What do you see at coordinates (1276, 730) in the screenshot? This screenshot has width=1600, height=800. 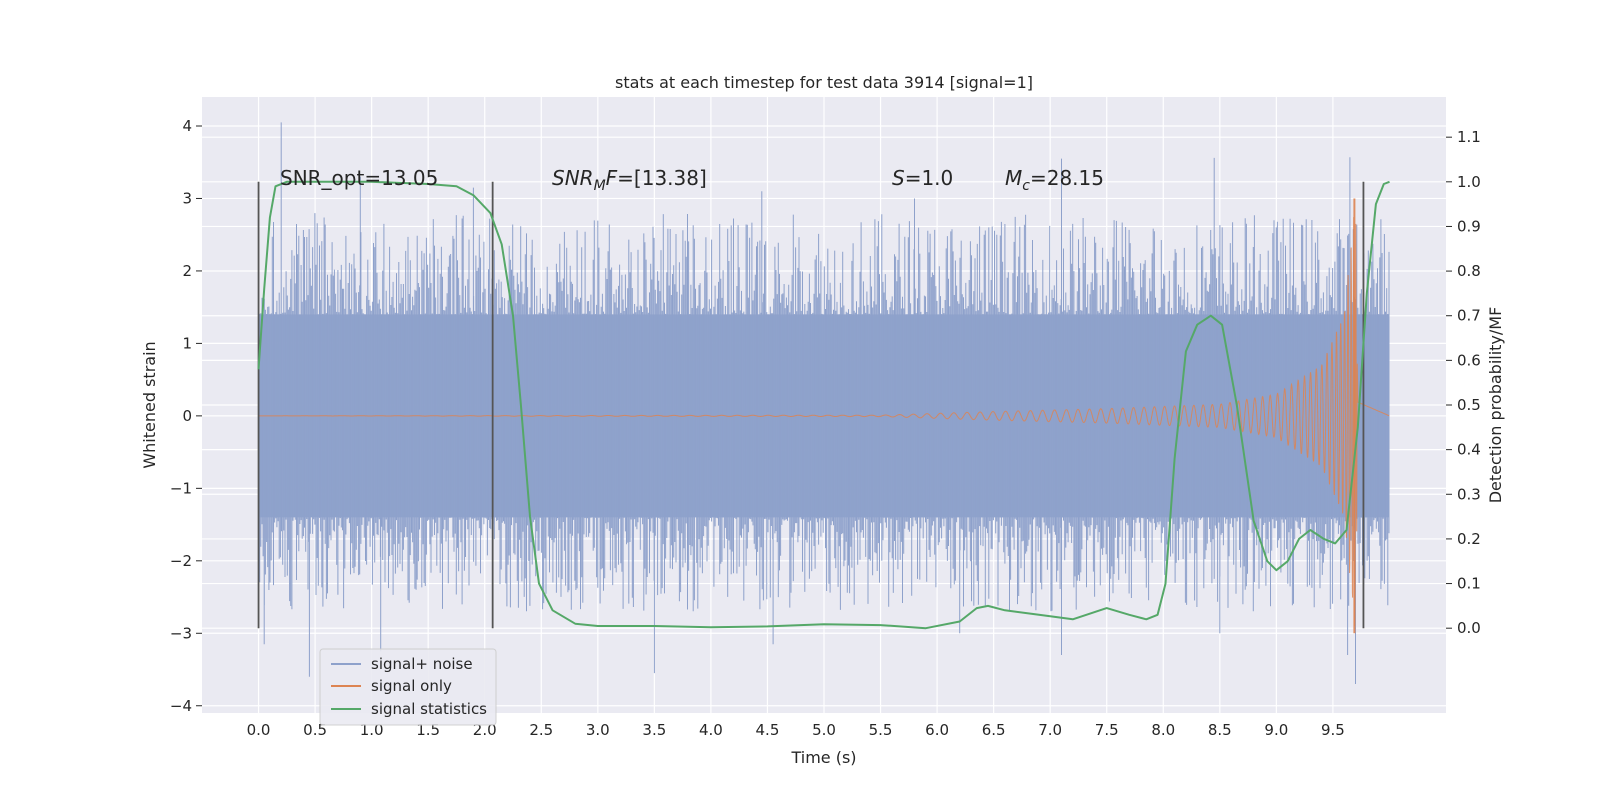 I see `x-tick-label: 9.0` at bounding box center [1276, 730].